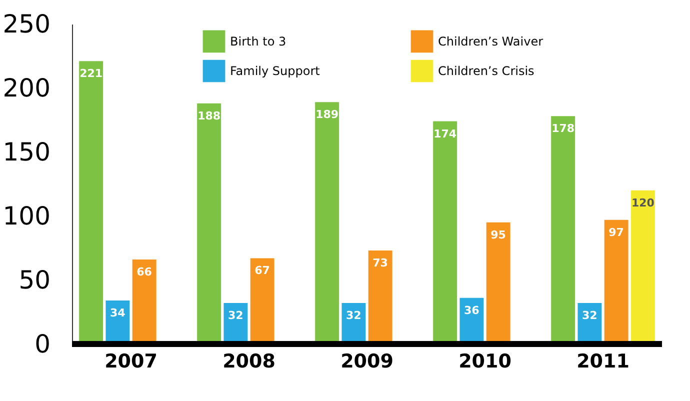  Describe the element at coordinates (249, 361) in the screenshot. I see `x-tick-label: 2008` at that location.